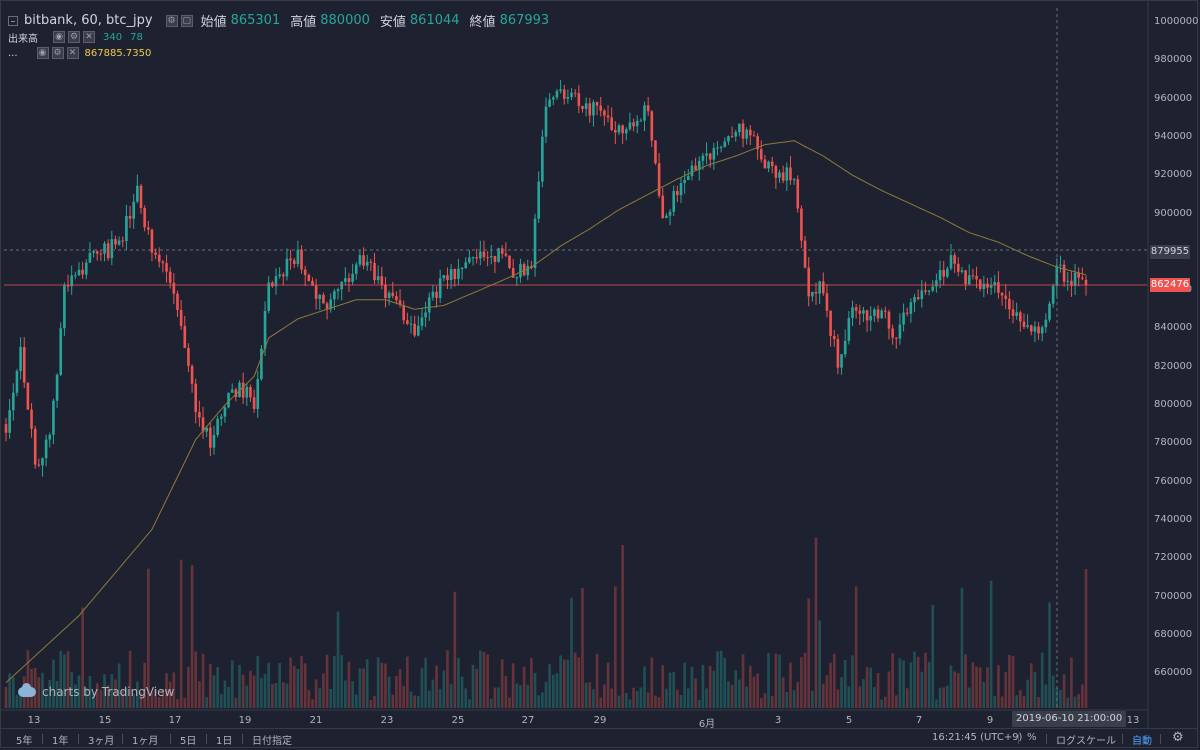  Describe the element at coordinates (1178, 737) in the screenshot. I see `gear-icon: ⚙` at that location.